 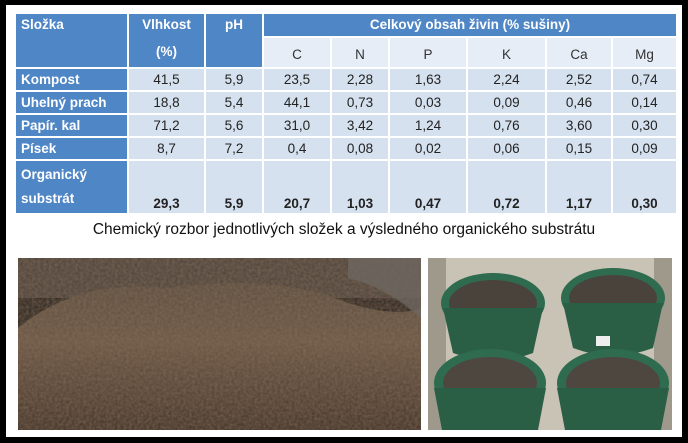 What do you see at coordinates (550, 344) in the screenshot?
I see `pots-photo` at bounding box center [550, 344].